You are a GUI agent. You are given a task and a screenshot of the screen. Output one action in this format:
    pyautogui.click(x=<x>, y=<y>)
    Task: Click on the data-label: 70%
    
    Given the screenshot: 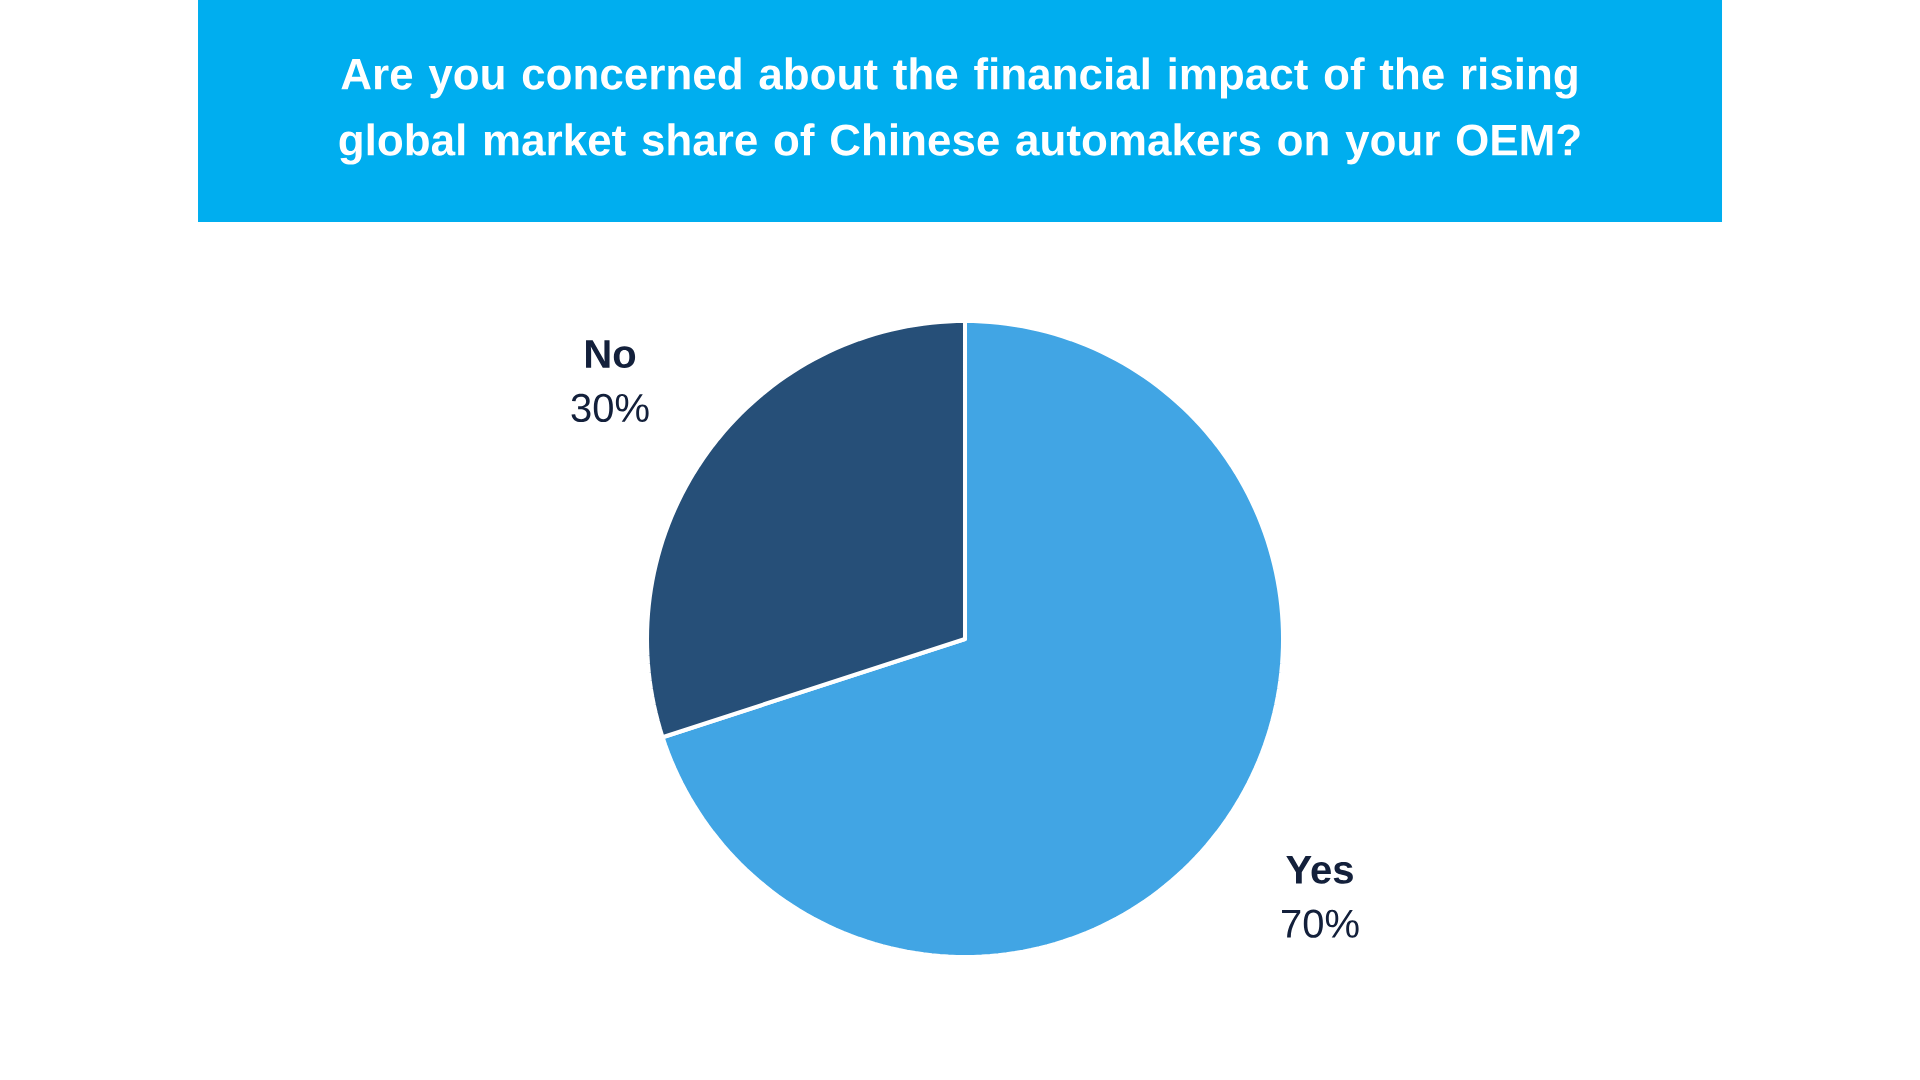 What is the action you would take?
    pyautogui.click(x=1320, y=923)
    